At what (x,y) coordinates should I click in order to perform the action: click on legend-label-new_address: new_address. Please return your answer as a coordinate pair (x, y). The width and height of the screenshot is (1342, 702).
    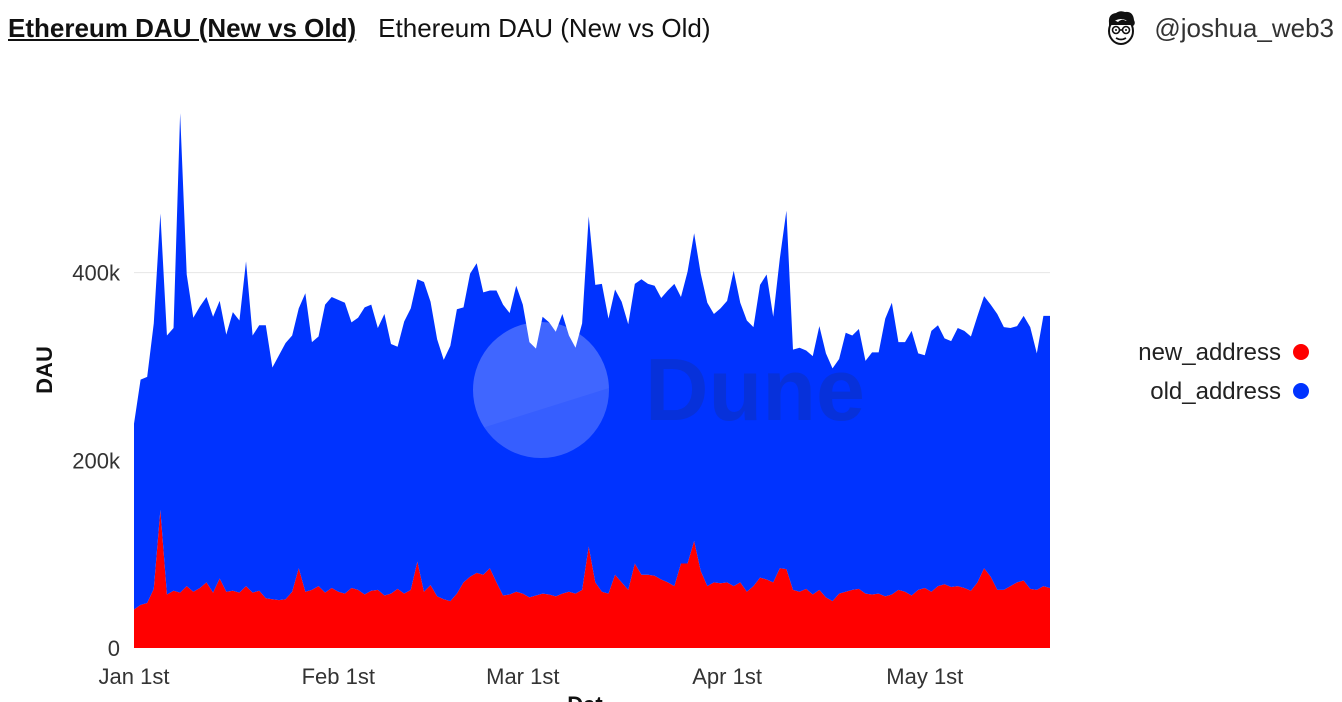
    Looking at the image, I should click on (1209, 352).